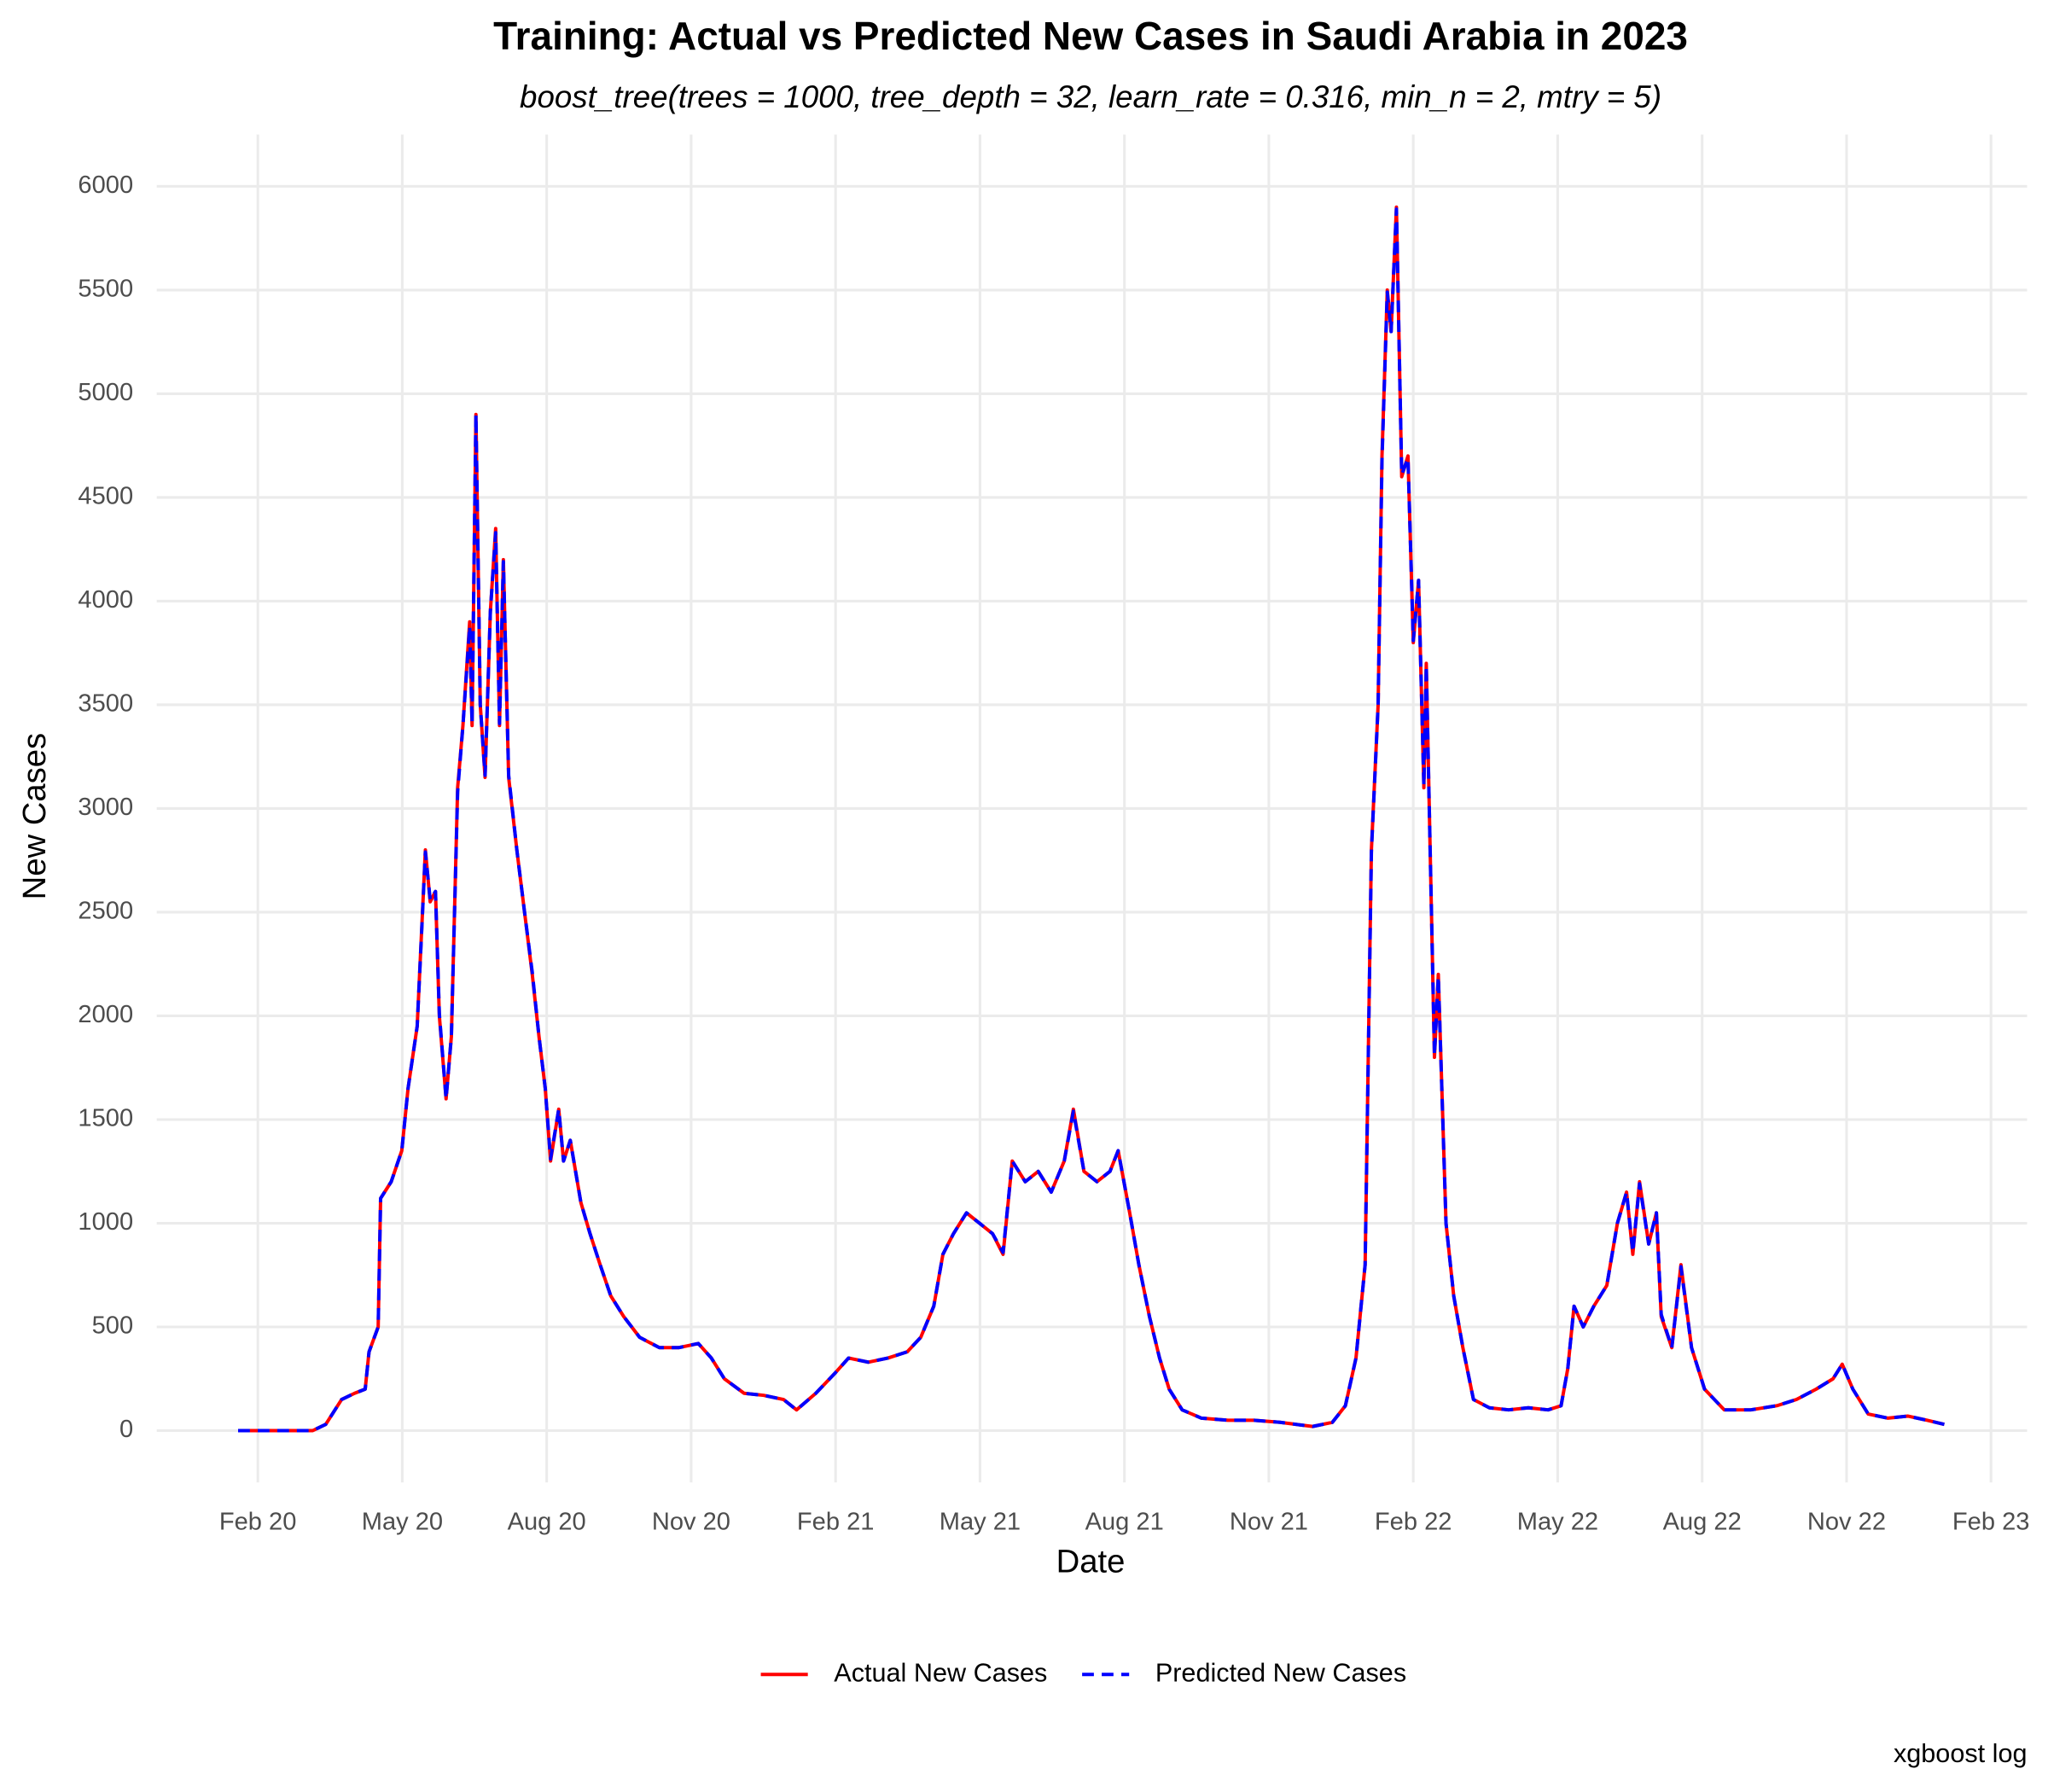  I want to click on y-tick-label: 3000, so click(105, 807).